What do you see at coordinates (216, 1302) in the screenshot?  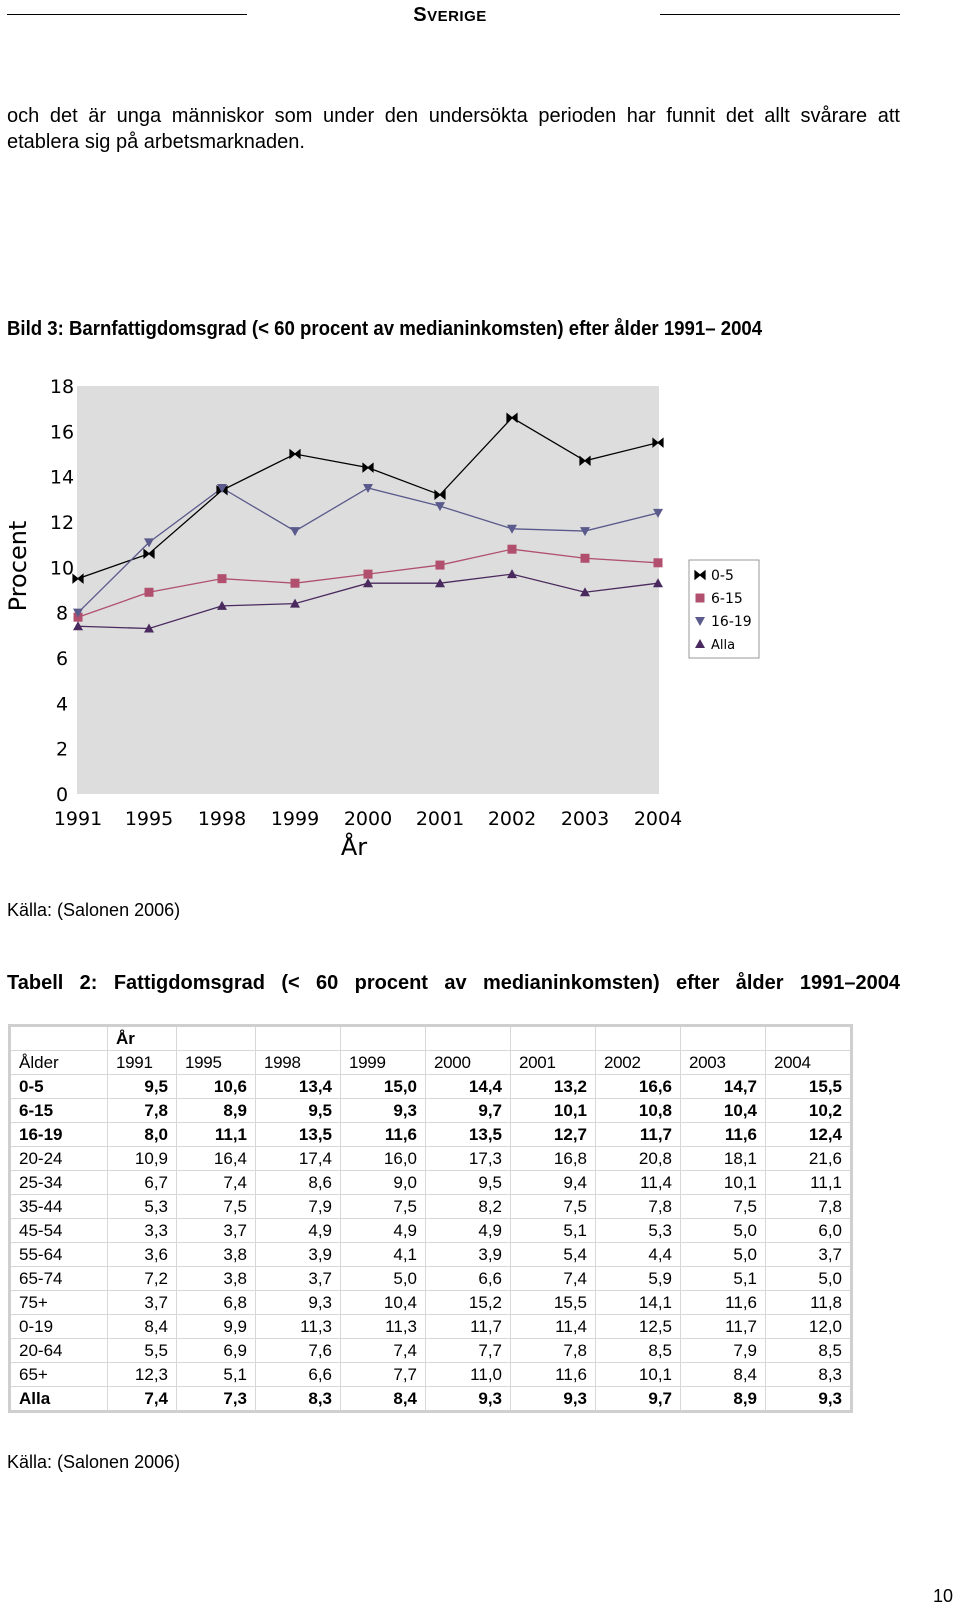 I see `table-value: 6,8` at bounding box center [216, 1302].